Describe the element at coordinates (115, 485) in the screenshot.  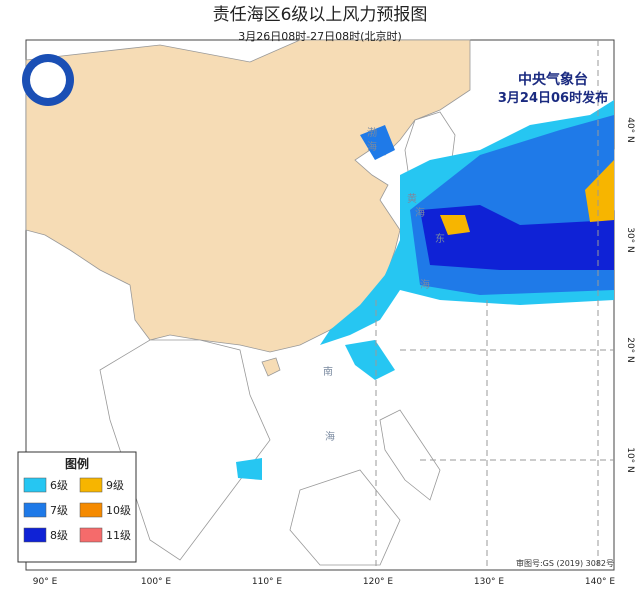
I see `legend-label: 9级` at that location.